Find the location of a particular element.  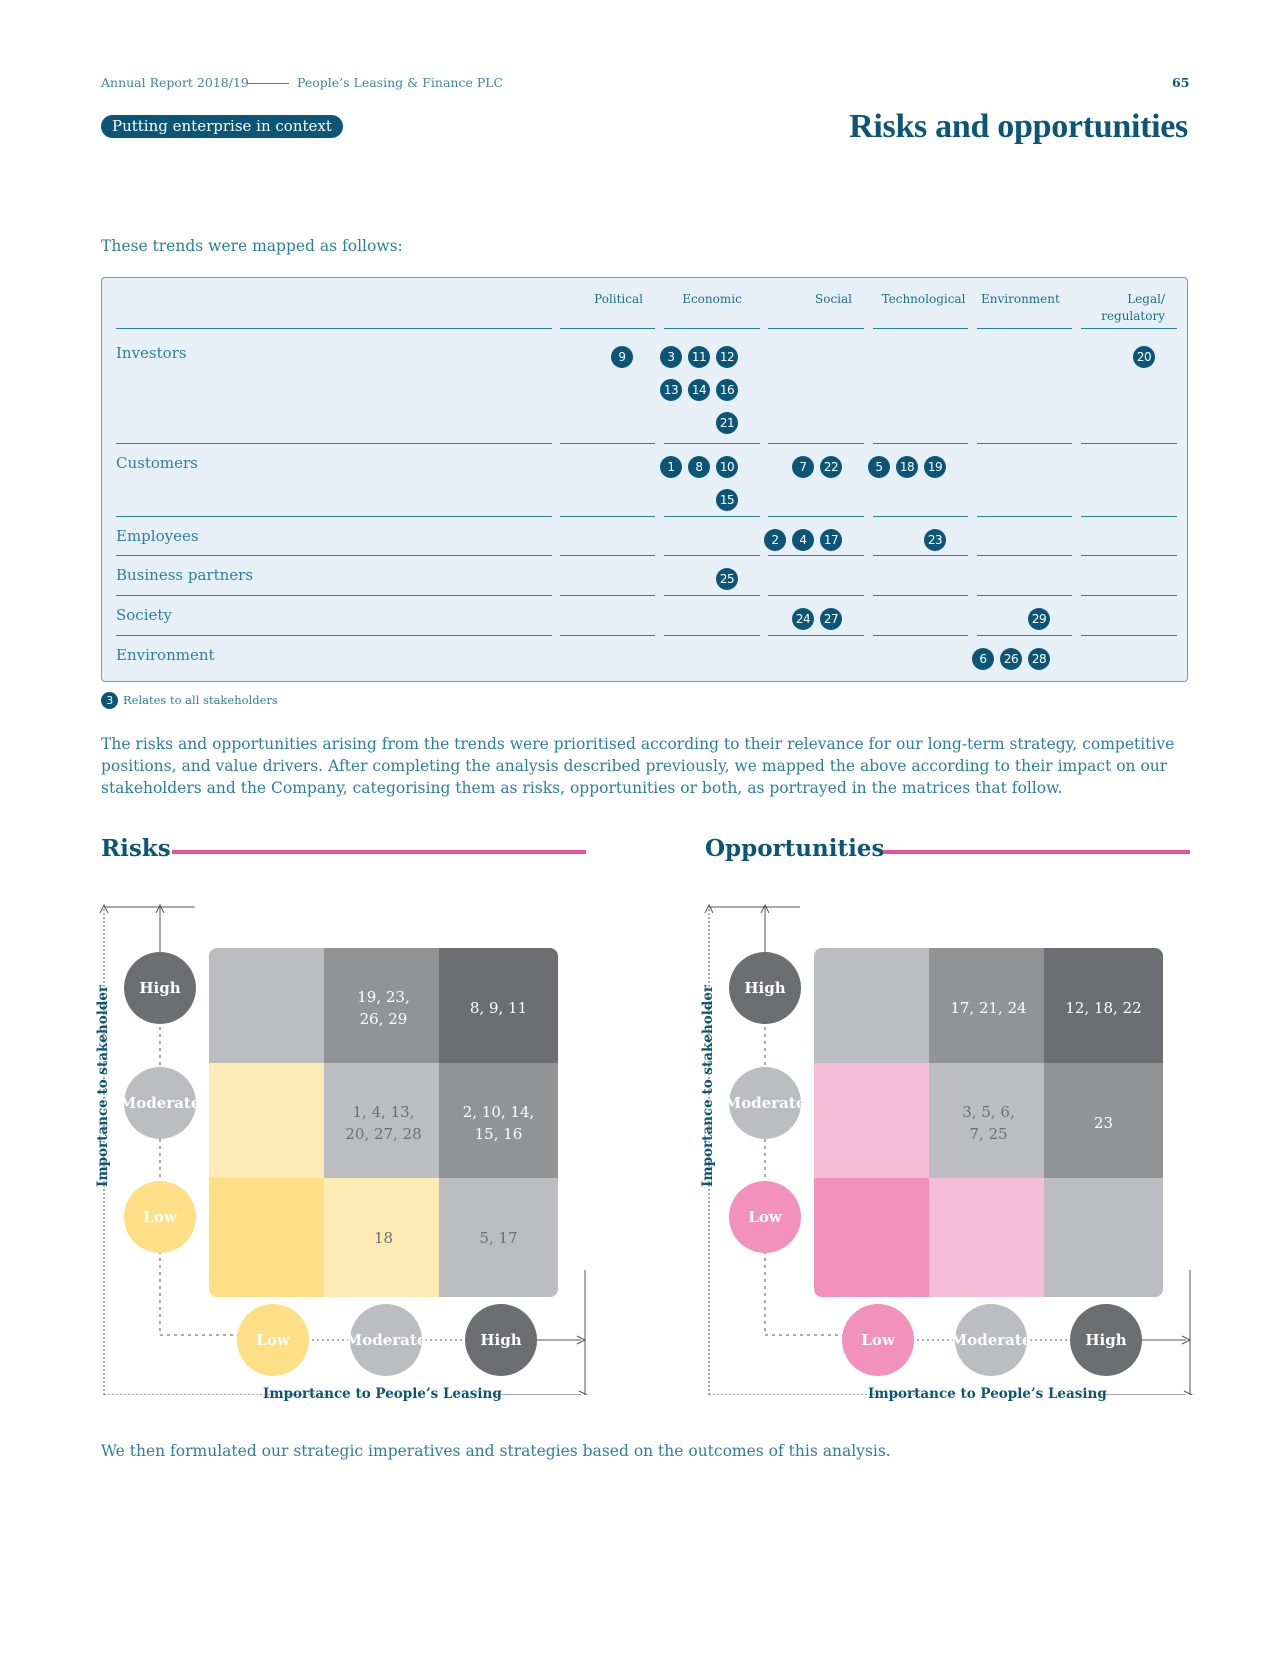

matrix-cell: 19, 23, 26, 29 is located at coordinates (383, 1007).